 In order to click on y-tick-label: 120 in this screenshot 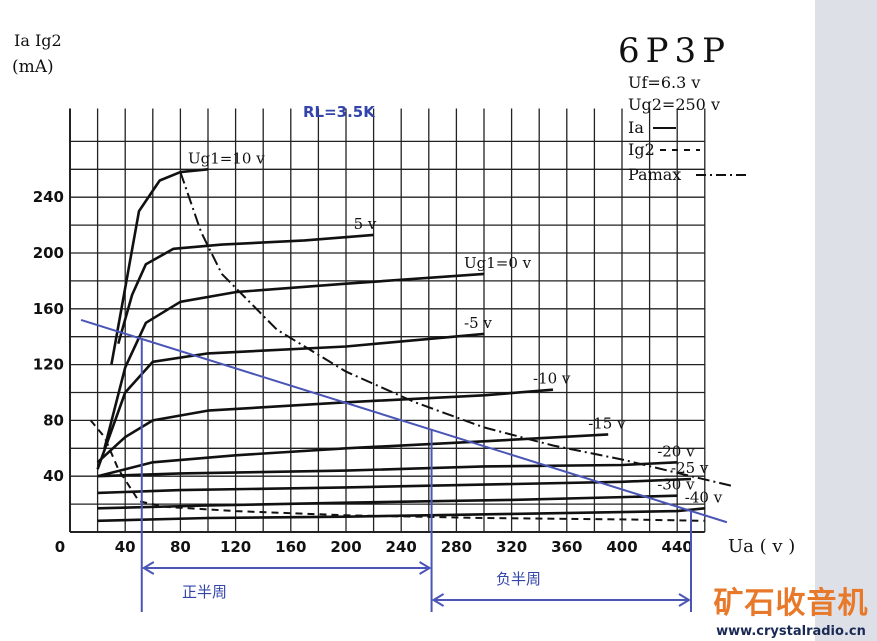, I will do `click(48, 365)`.